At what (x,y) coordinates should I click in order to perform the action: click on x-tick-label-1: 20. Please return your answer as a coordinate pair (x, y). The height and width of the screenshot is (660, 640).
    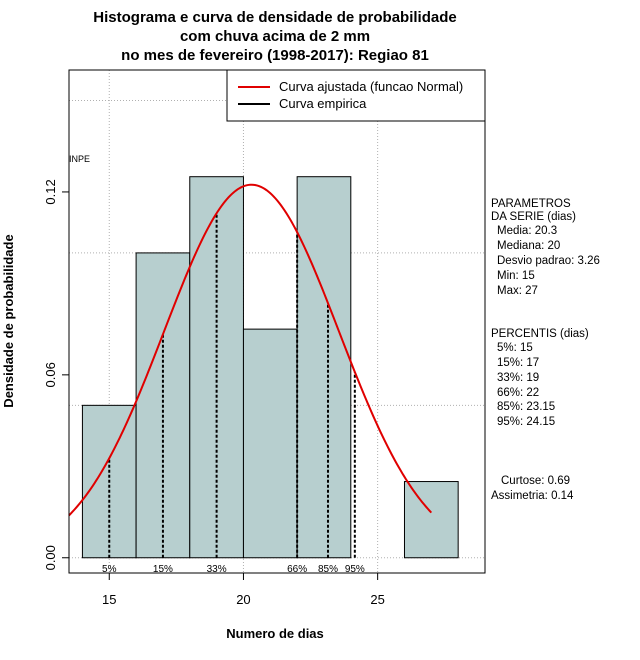
    Looking at the image, I should click on (243, 599).